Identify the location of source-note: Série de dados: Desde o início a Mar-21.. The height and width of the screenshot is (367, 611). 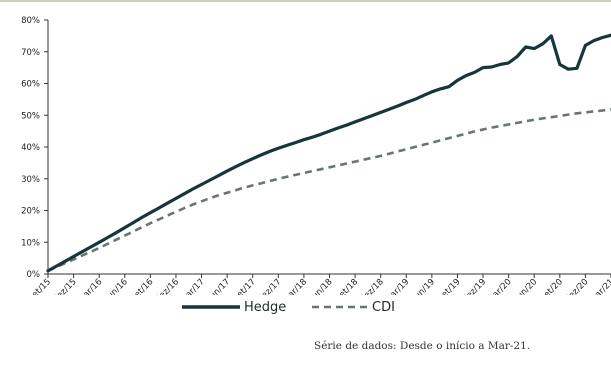
(422, 346).